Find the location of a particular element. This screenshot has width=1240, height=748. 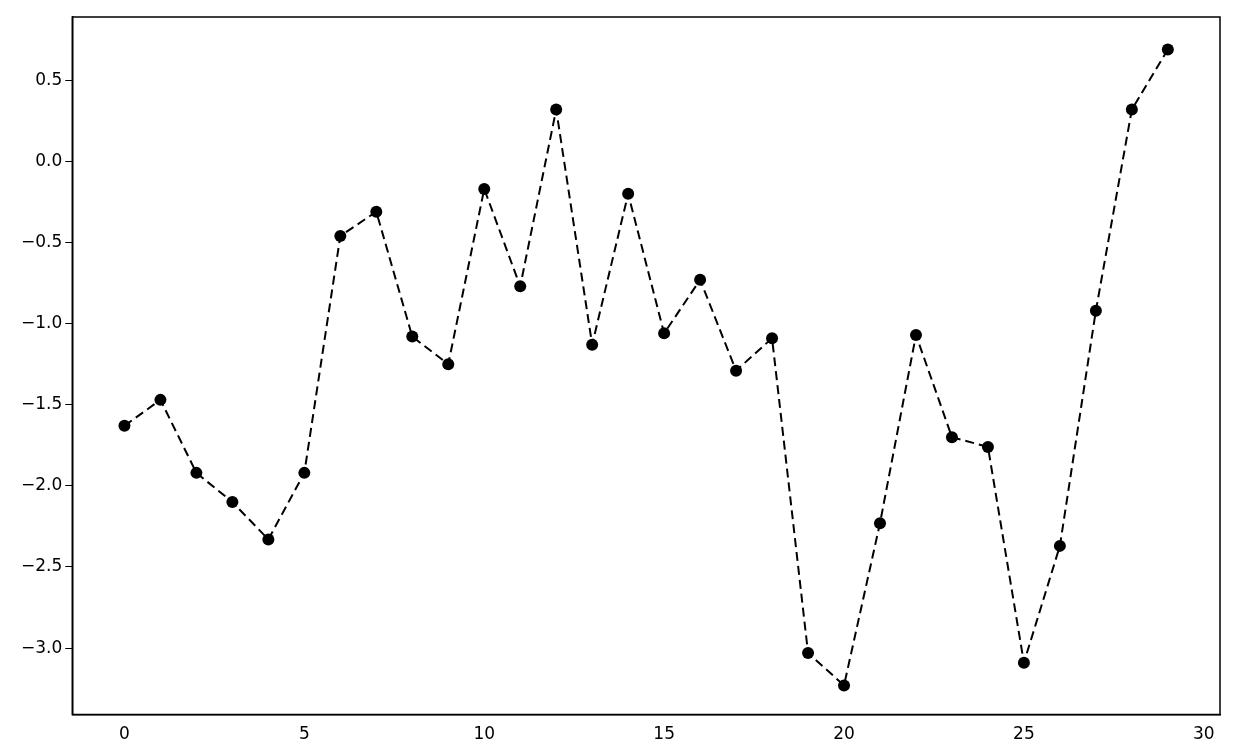

x-tick-label: 20 is located at coordinates (844, 733).